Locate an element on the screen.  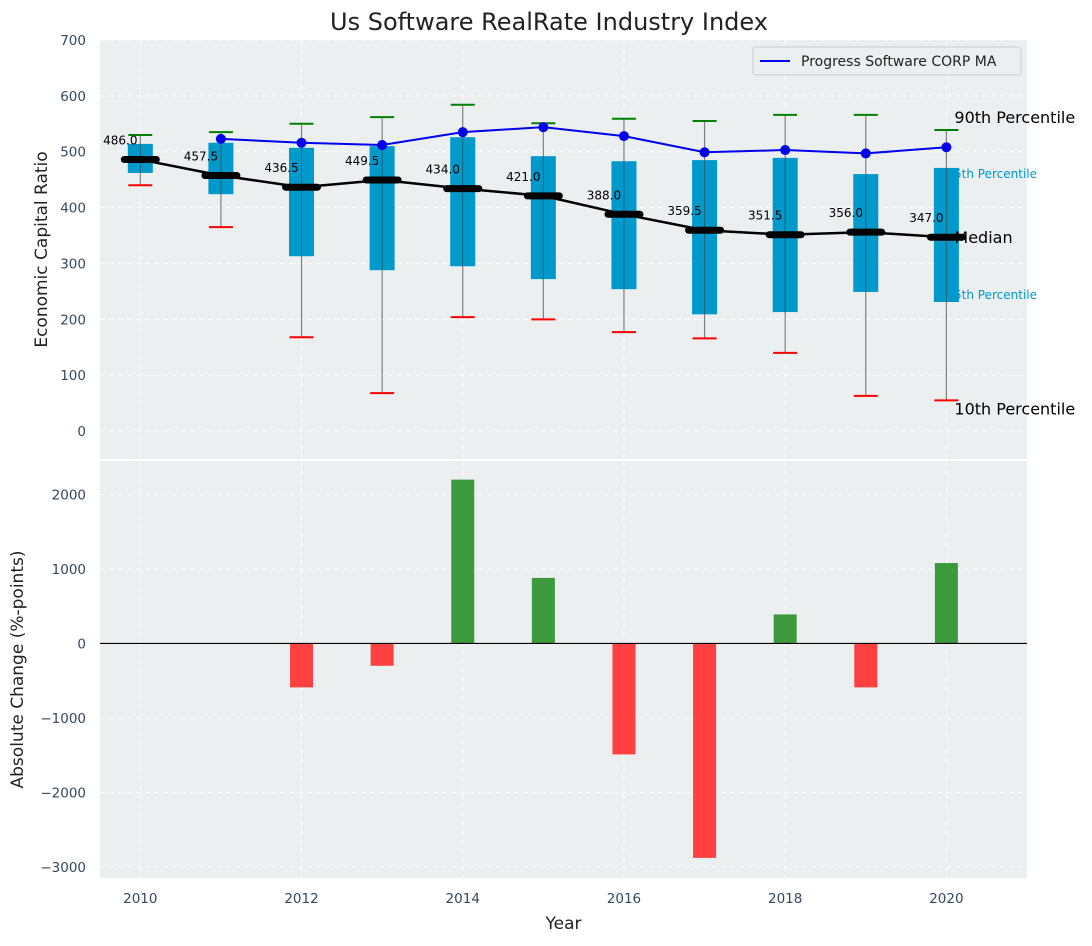
x-axis-label: Year is located at coordinates (563, 924).